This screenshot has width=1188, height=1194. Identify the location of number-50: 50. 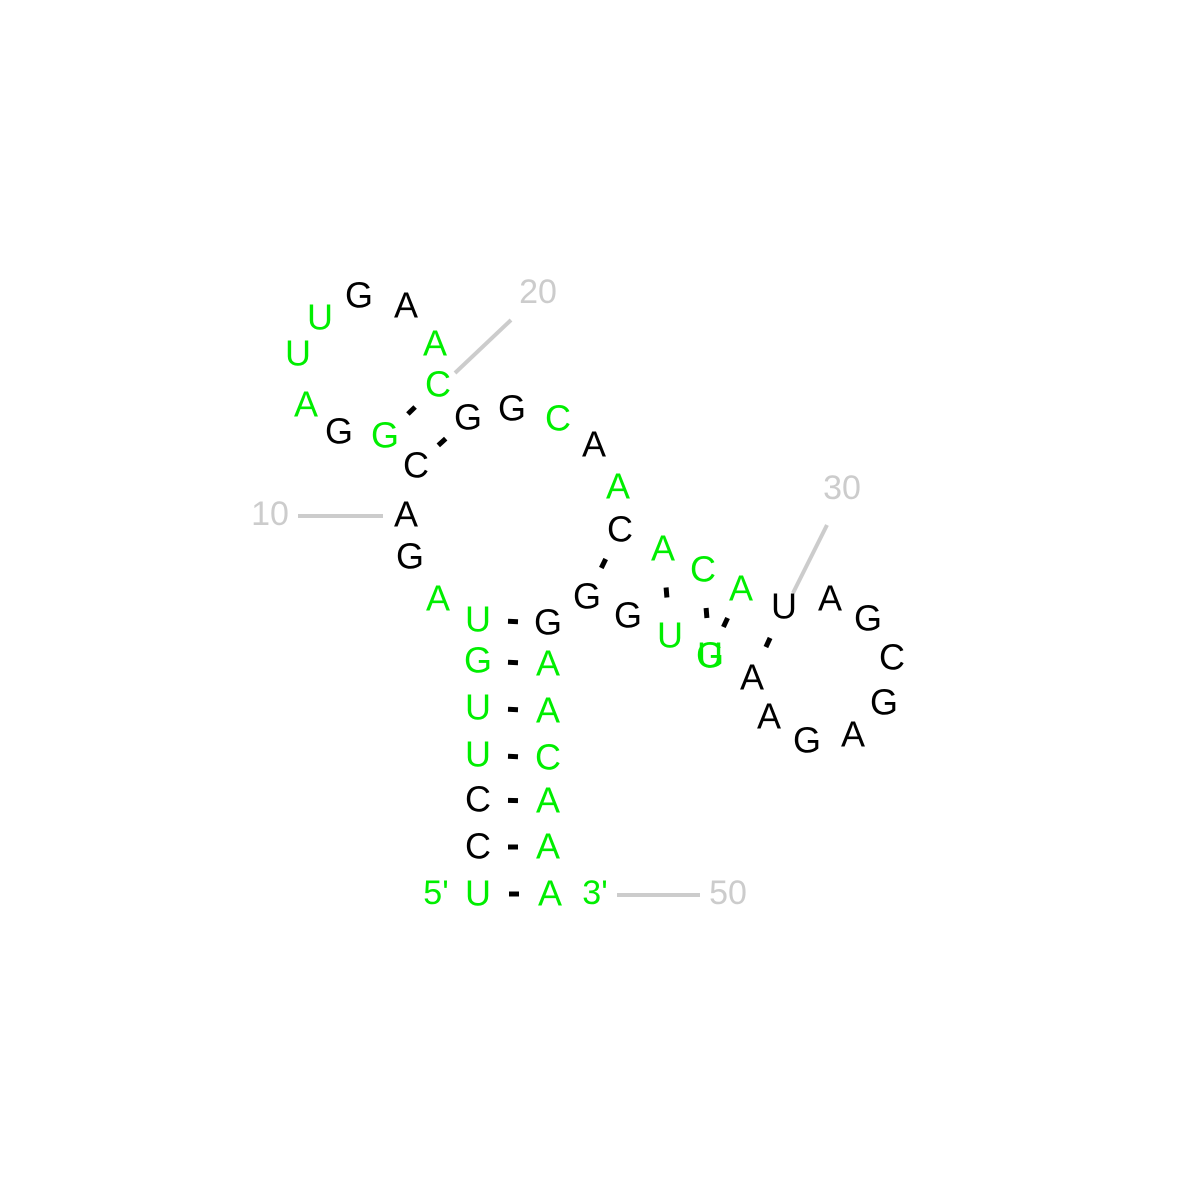
(728, 893).